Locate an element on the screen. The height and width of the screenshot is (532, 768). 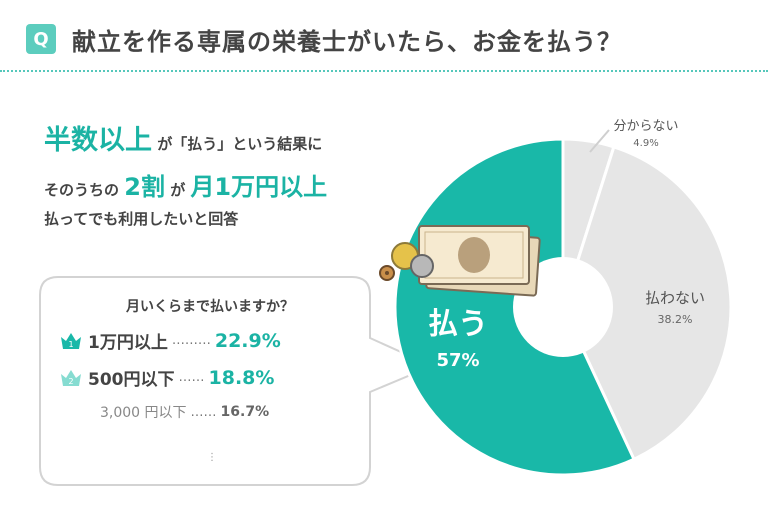
bills-icon is located at coordinates (479, 261).